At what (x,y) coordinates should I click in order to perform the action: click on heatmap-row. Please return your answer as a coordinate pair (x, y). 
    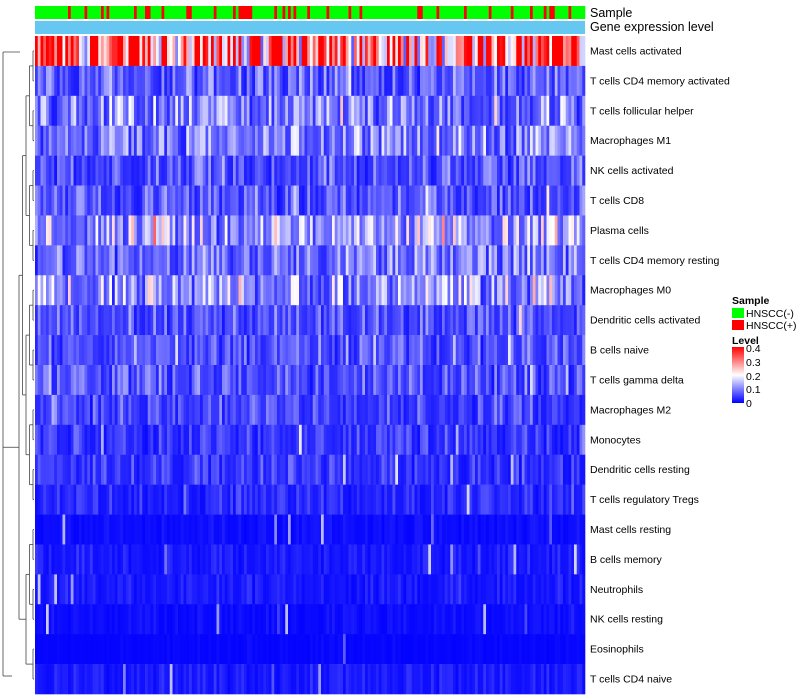
    Looking at the image, I should click on (310, 170).